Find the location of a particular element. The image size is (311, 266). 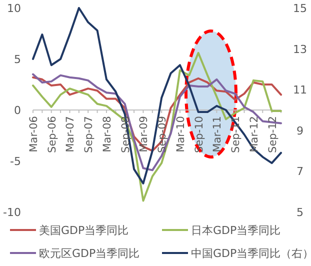

legend-label: 日本GDP当季同比 is located at coordinates (236, 230).